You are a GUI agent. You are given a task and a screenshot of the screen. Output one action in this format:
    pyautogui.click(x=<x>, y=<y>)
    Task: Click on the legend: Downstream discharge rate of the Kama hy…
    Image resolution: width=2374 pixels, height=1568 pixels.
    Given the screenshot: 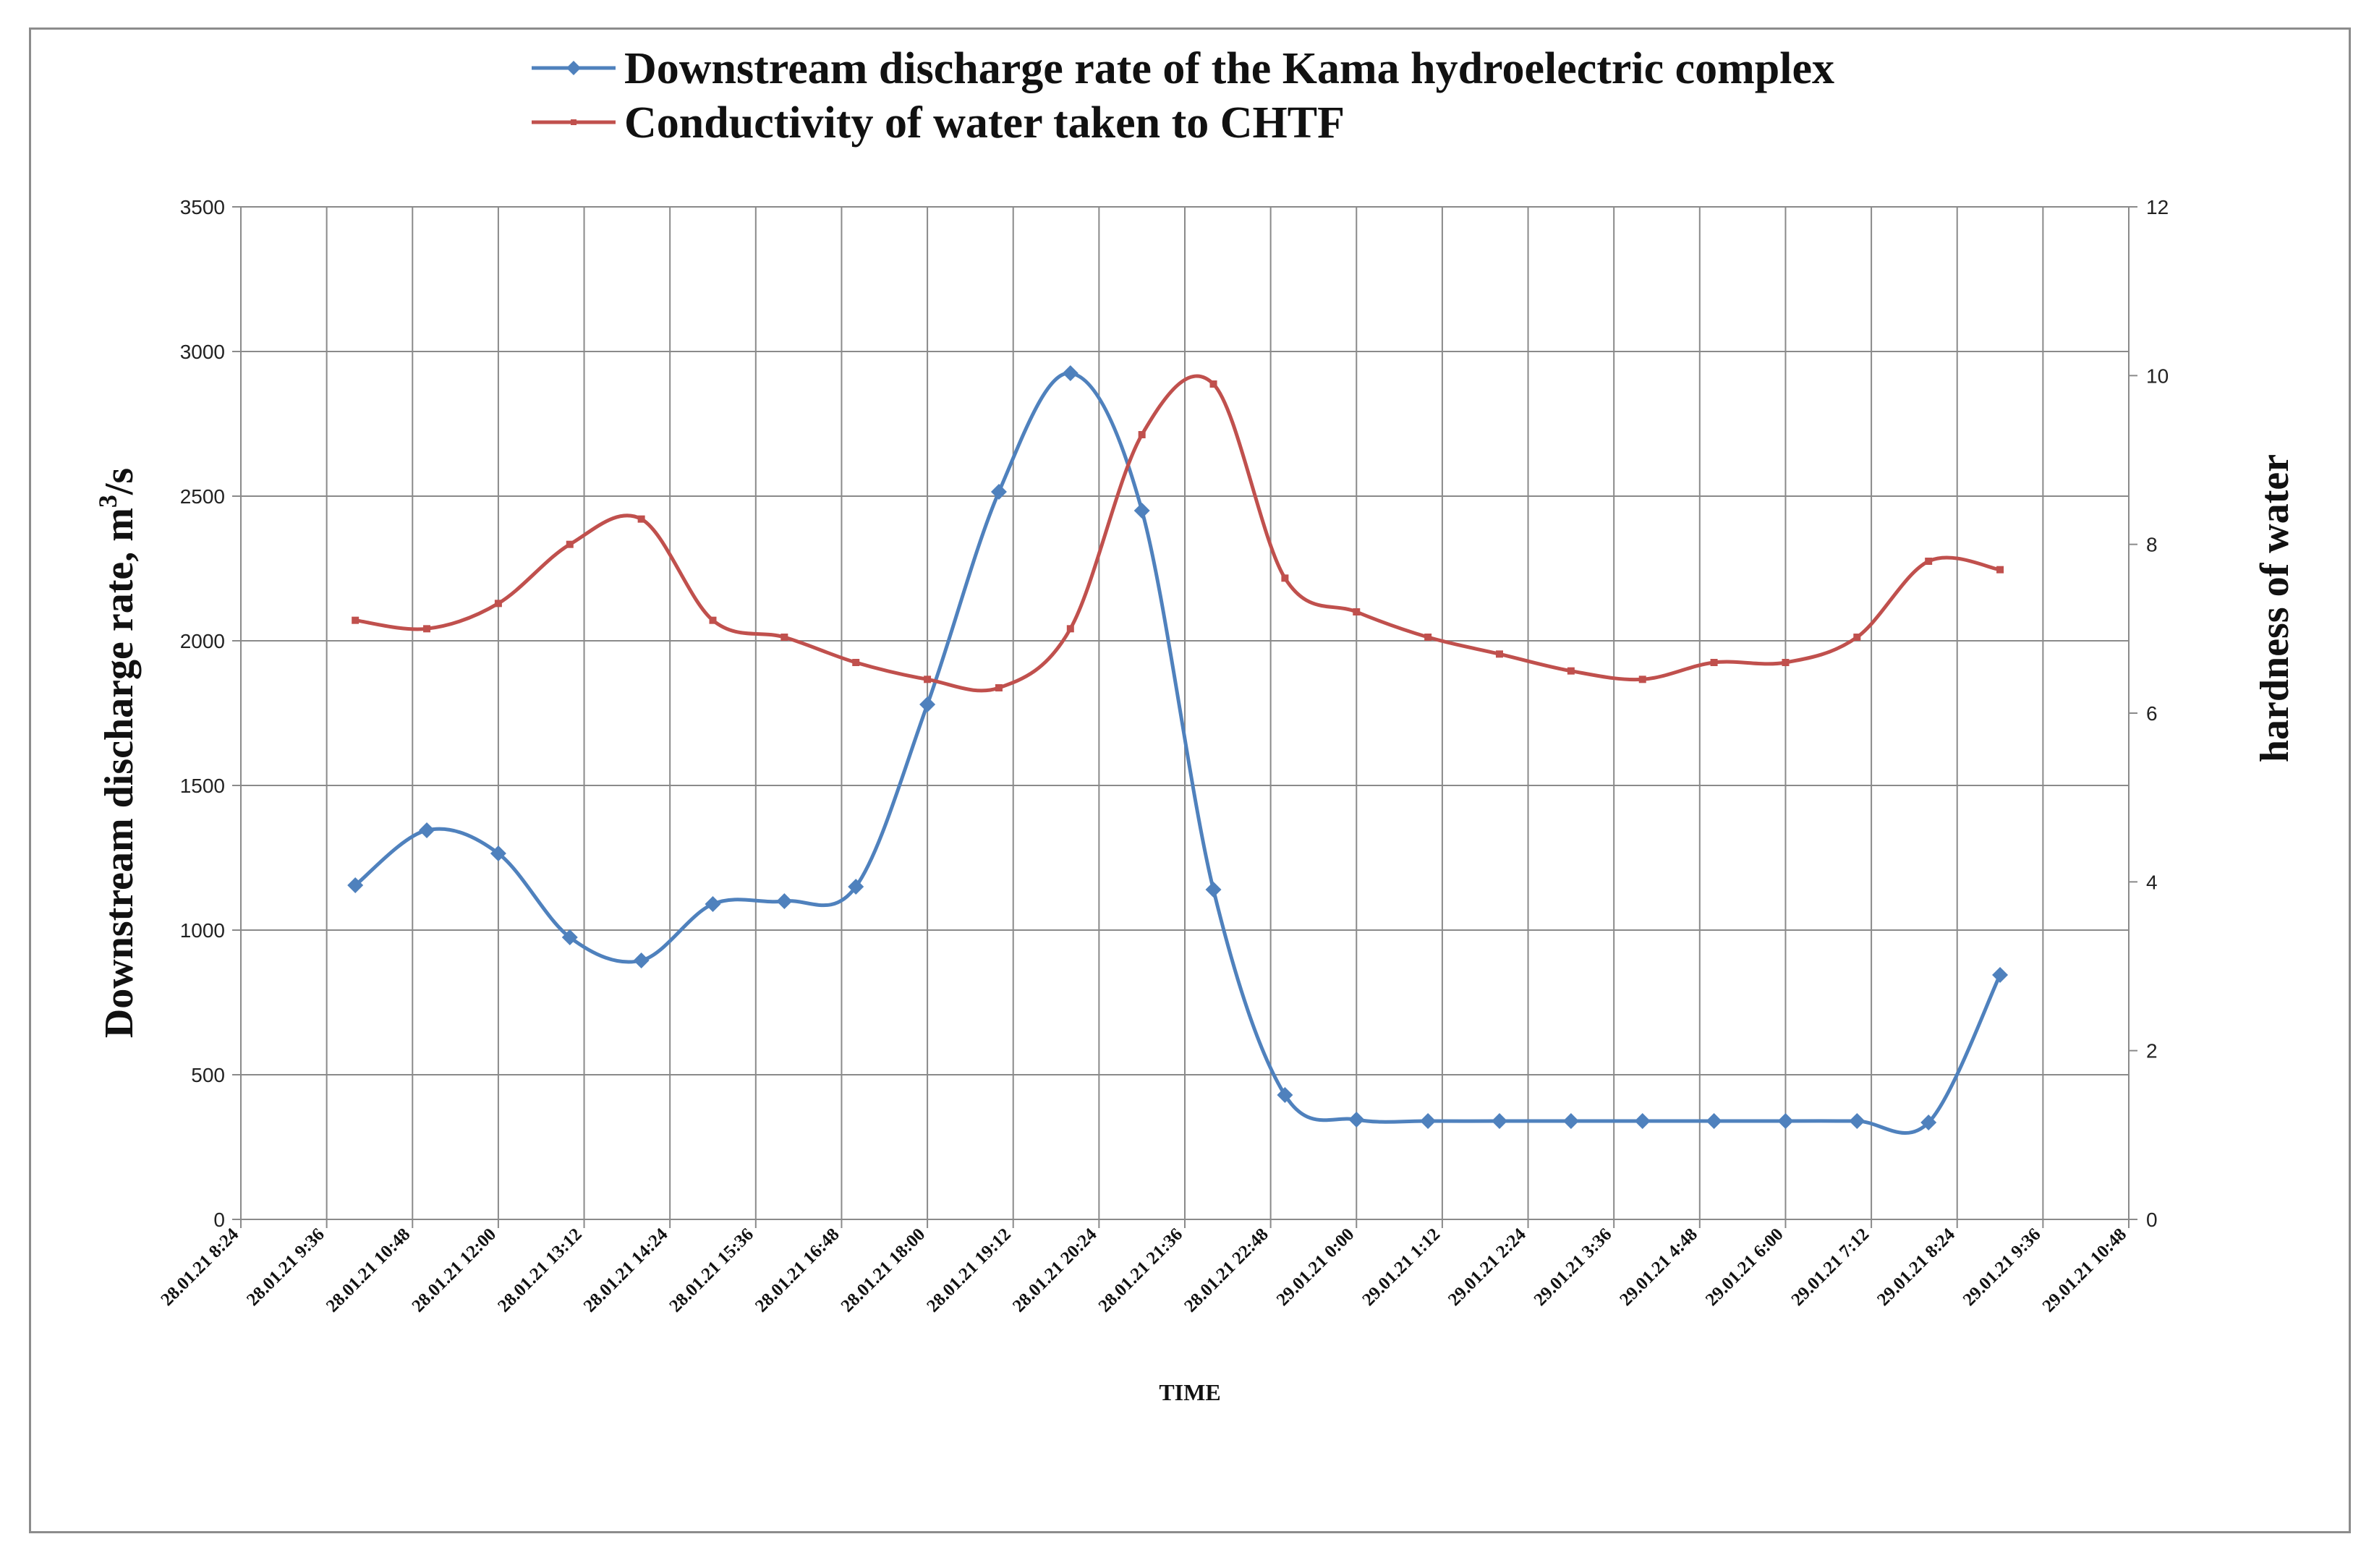 What is the action you would take?
    pyautogui.click(x=1183, y=96)
    